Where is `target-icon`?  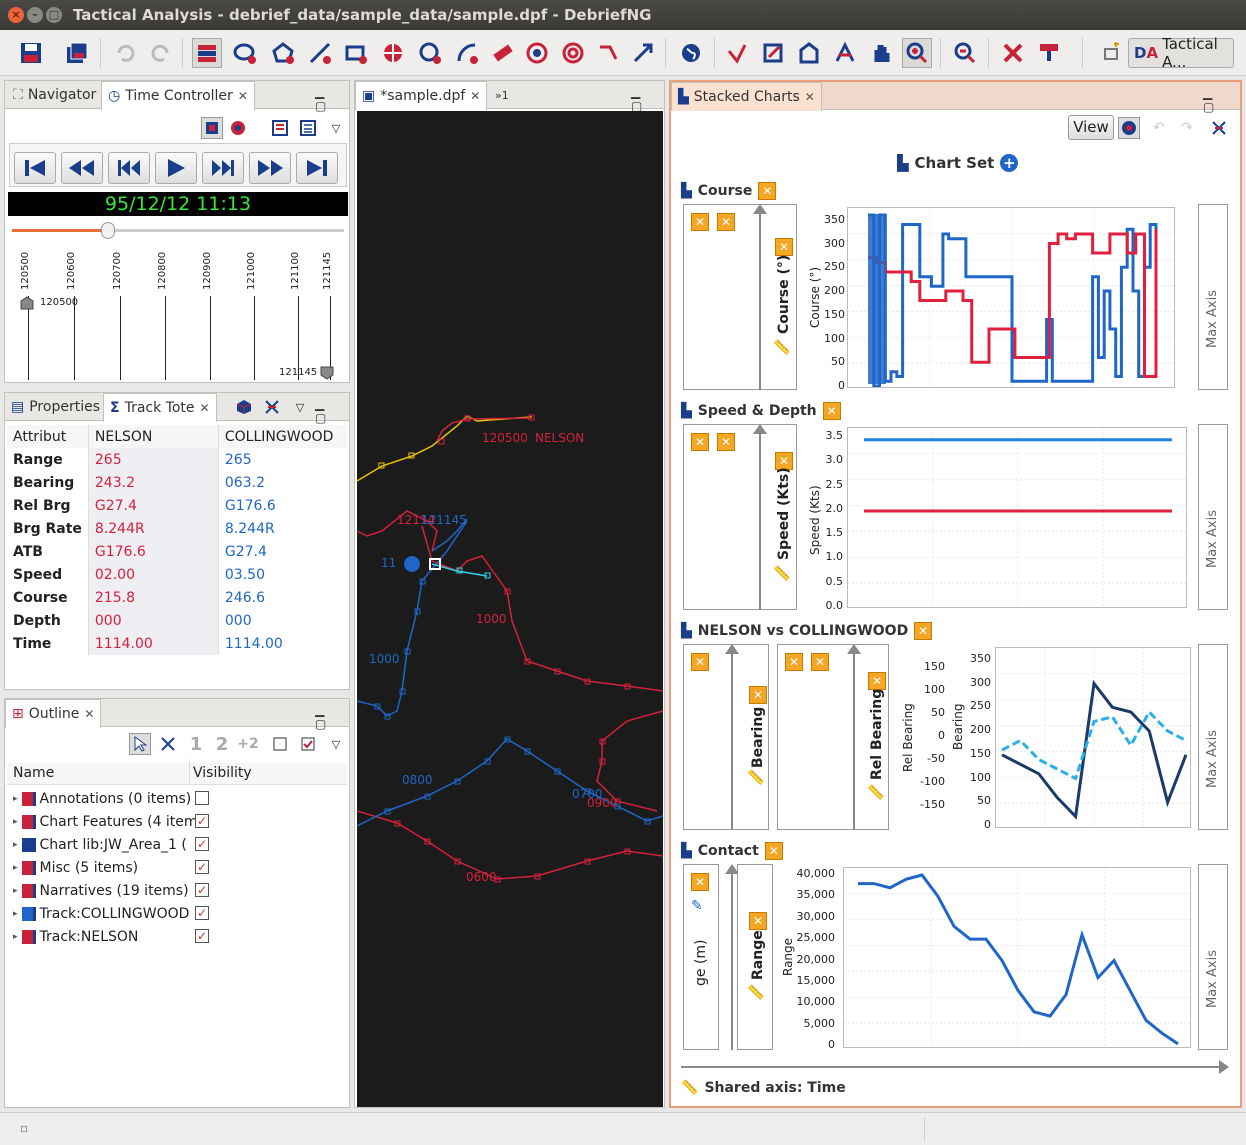 target-icon is located at coordinates (537, 53).